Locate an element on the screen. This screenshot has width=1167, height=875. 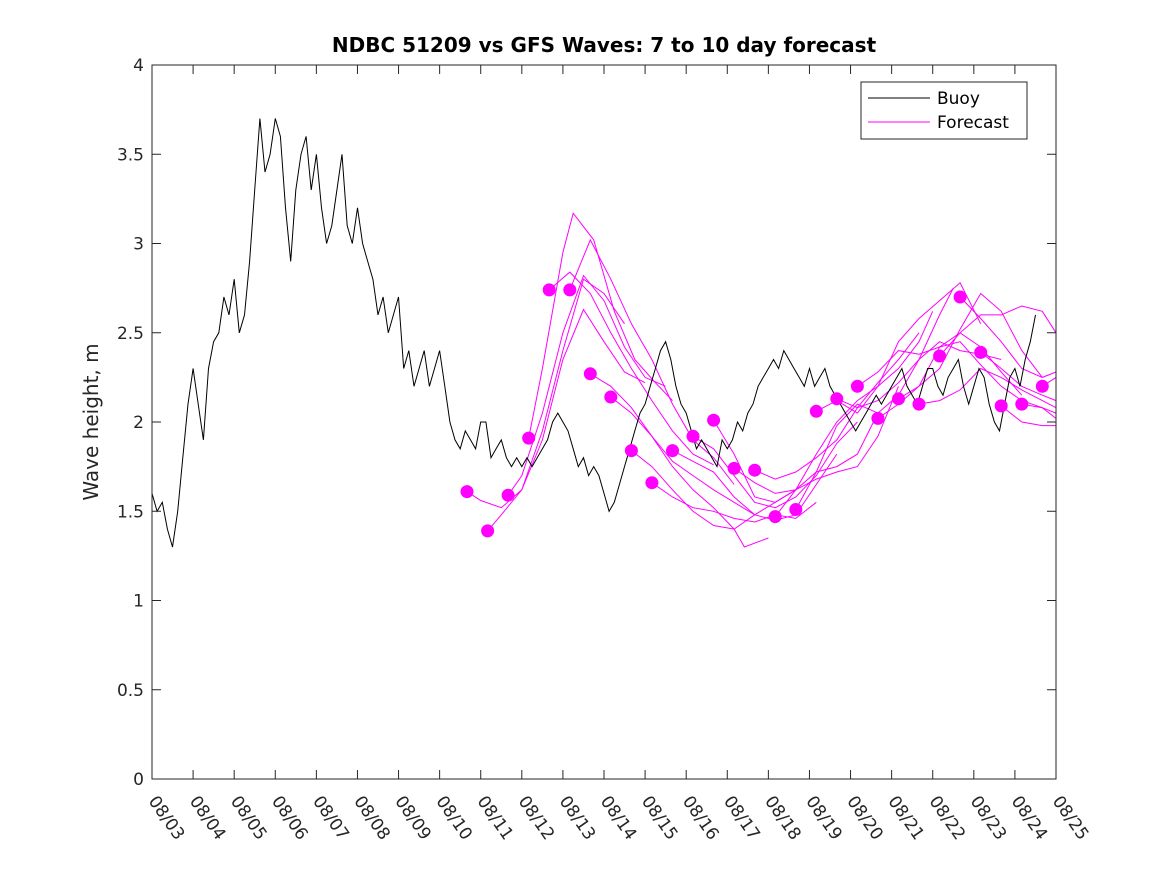
y-tick-label: 3 is located at coordinates (138, 245).